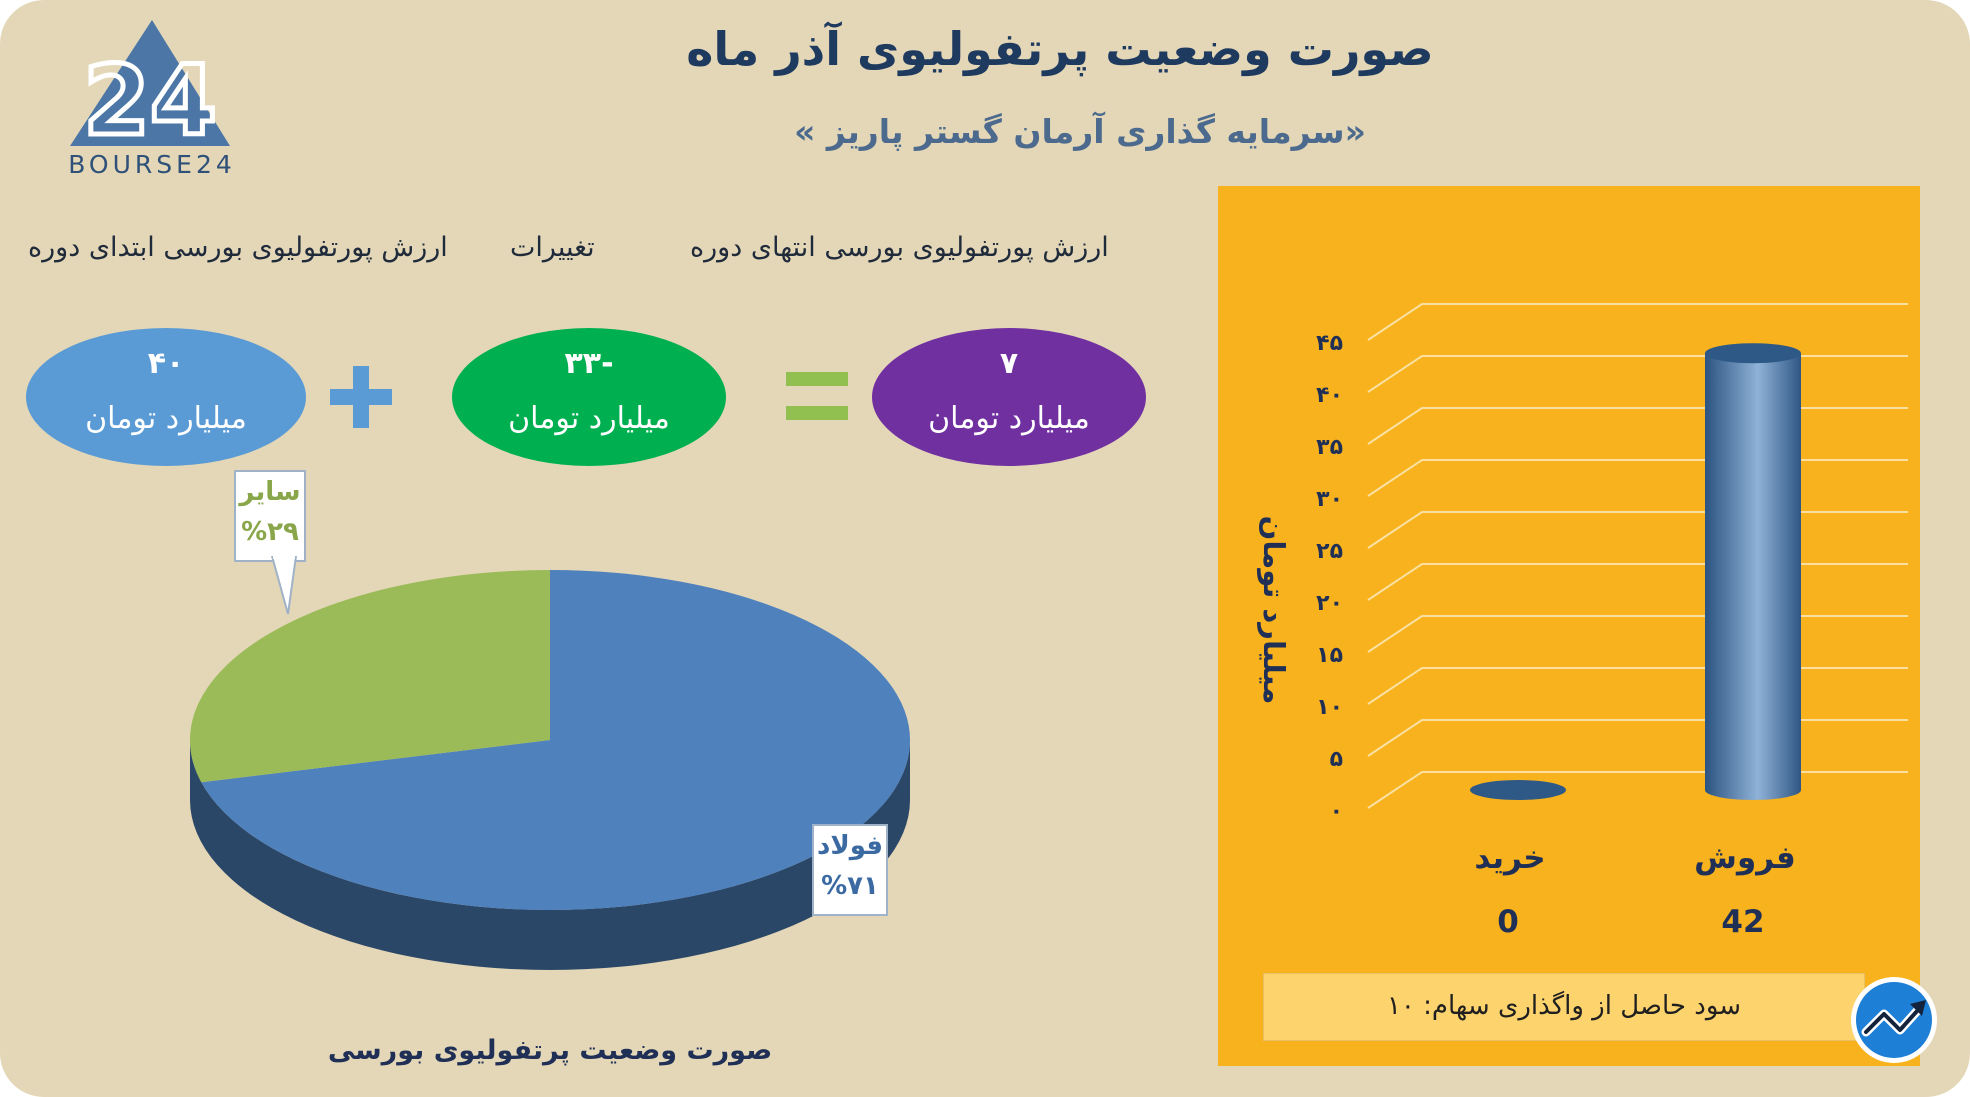 The height and width of the screenshot is (1097, 1970). What do you see at coordinates (1329, 395) in the screenshot?
I see `y-tick-label: ۴۰` at bounding box center [1329, 395].